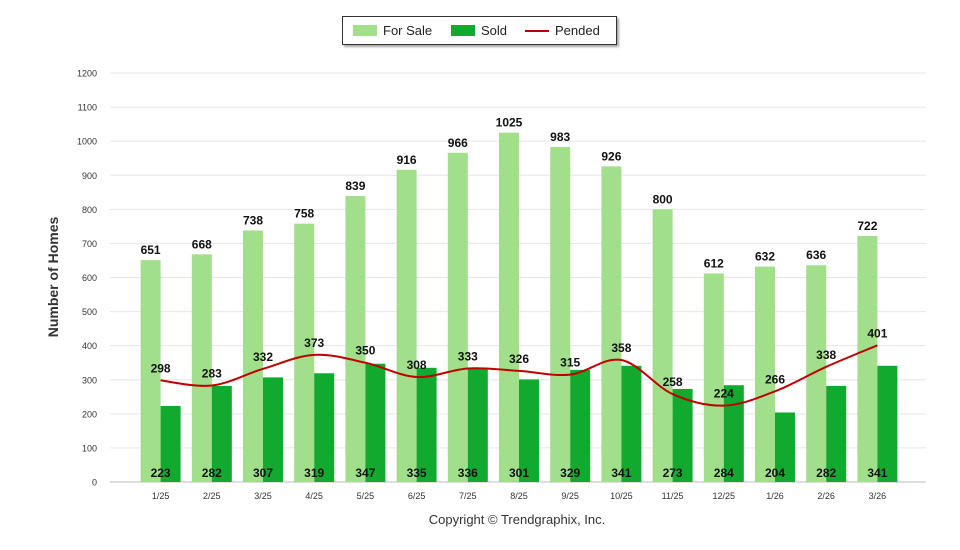 This screenshot has height=550, width=960. I want to click on y-axis-ticks: 0 100 200 300 400 500 600 700 800 900 1000 1100 1200, so click(87, 278).